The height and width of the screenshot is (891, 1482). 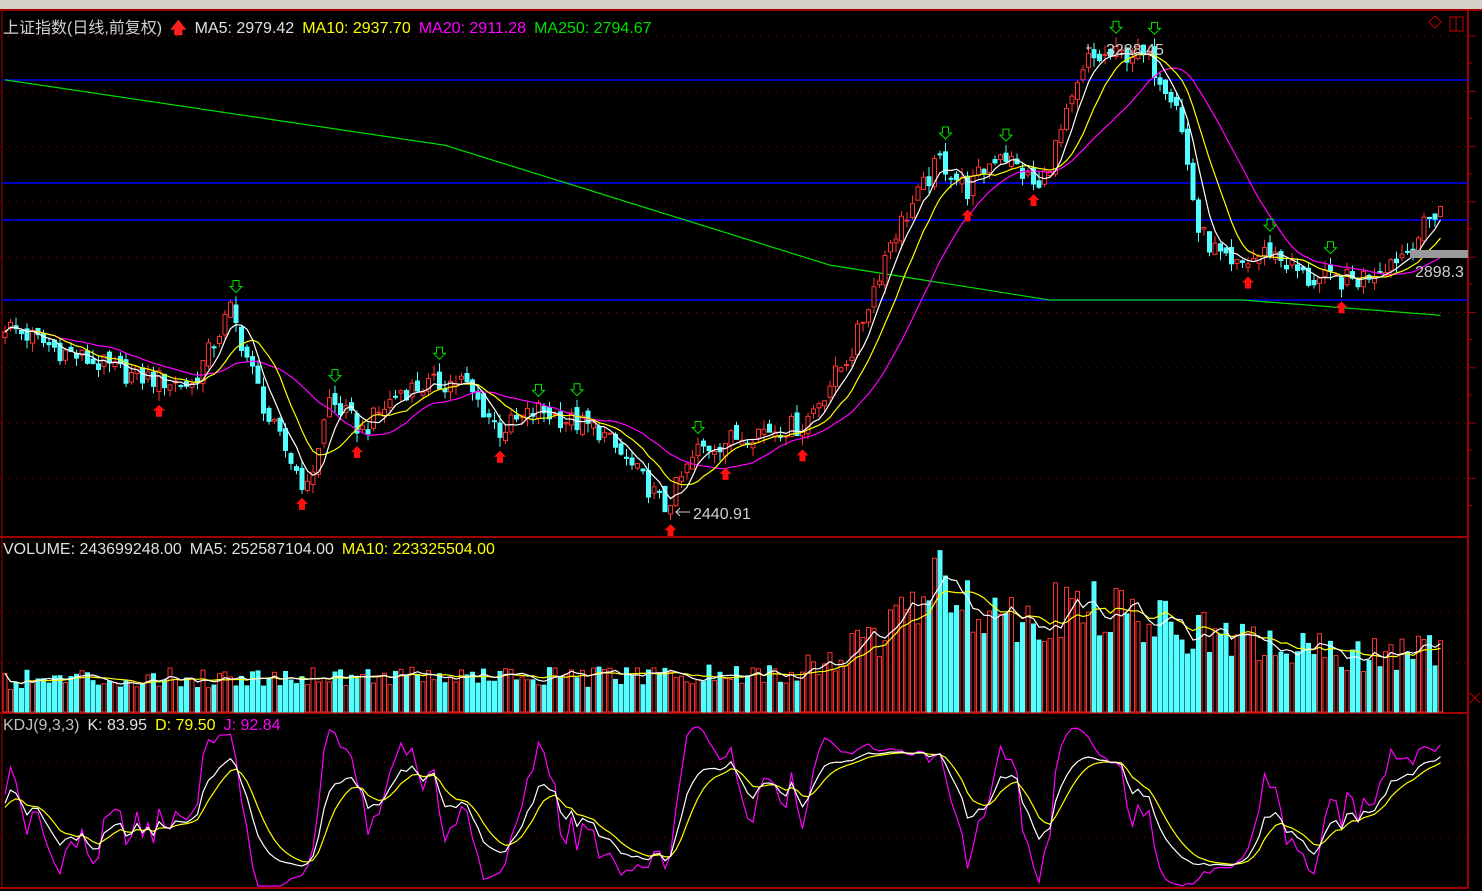 What do you see at coordinates (1475, 698) in the screenshot?
I see `close-icon` at bounding box center [1475, 698].